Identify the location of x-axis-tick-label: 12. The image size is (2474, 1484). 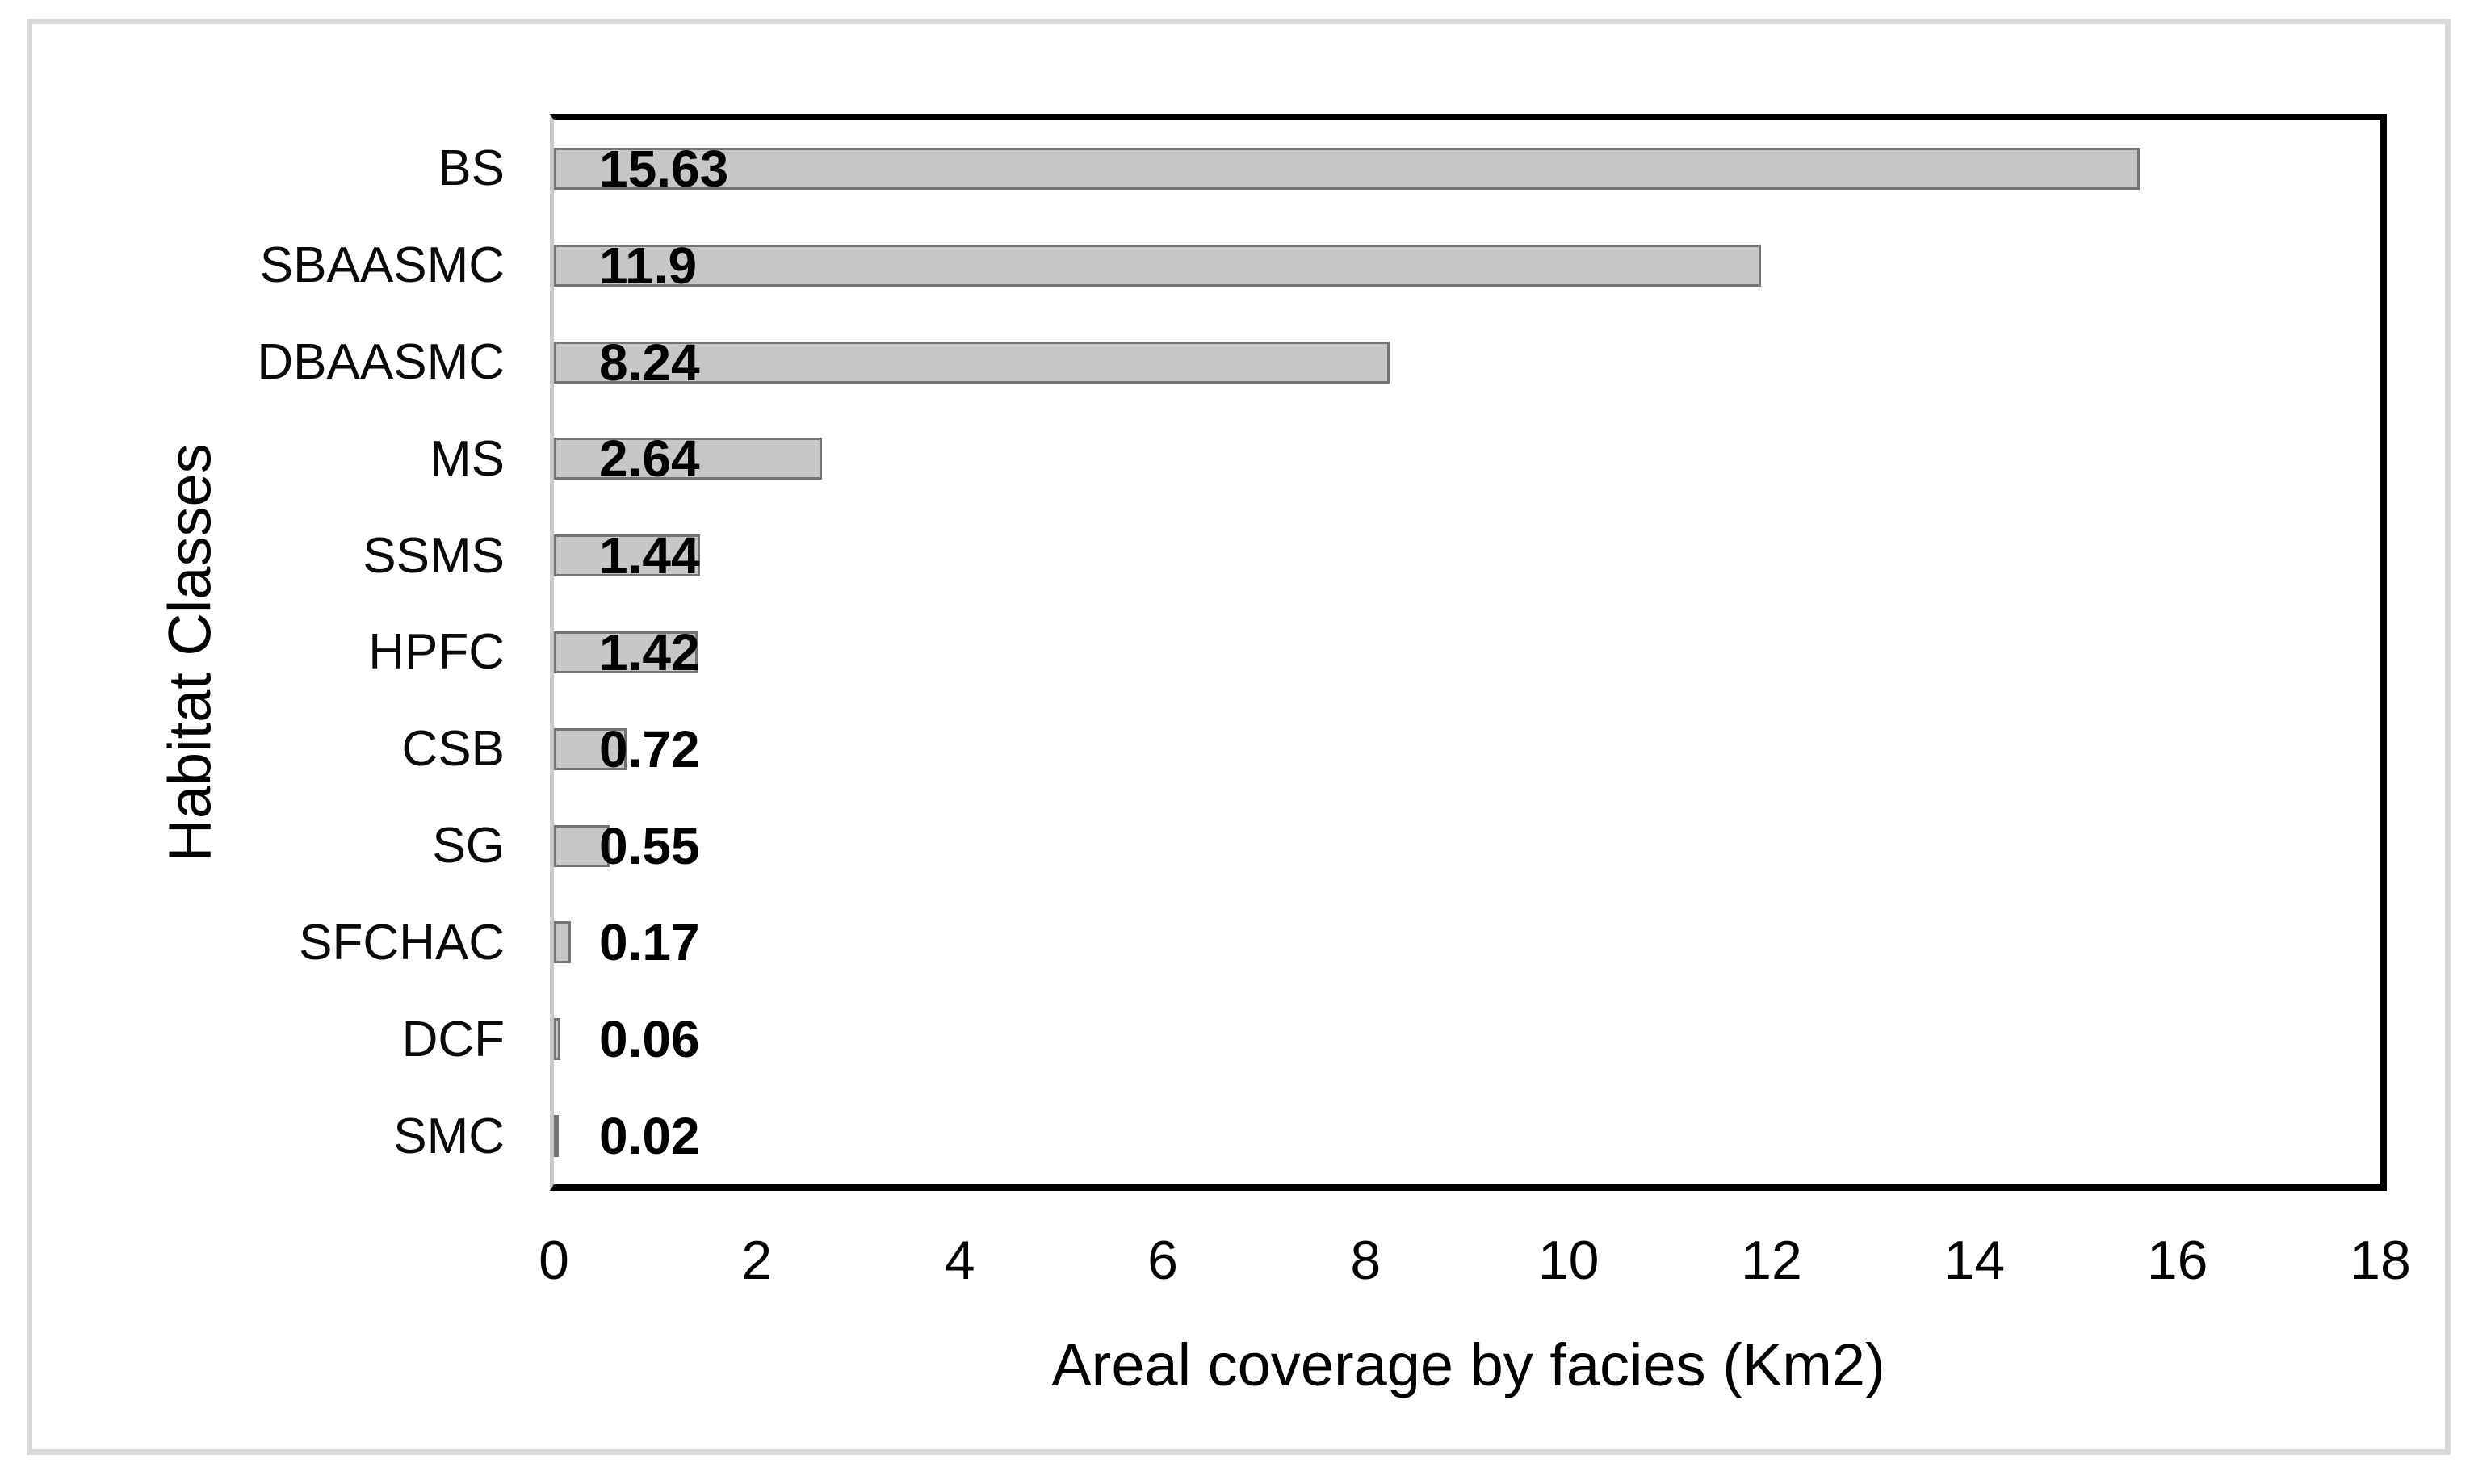
(1771, 1260).